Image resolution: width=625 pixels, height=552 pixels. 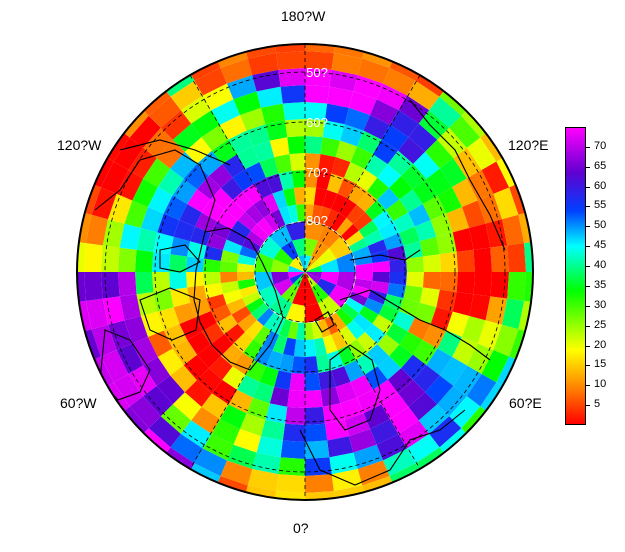 What do you see at coordinates (525, 403) in the screenshot?
I see `lon-label-60e: 60?E` at bounding box center [525, 403].